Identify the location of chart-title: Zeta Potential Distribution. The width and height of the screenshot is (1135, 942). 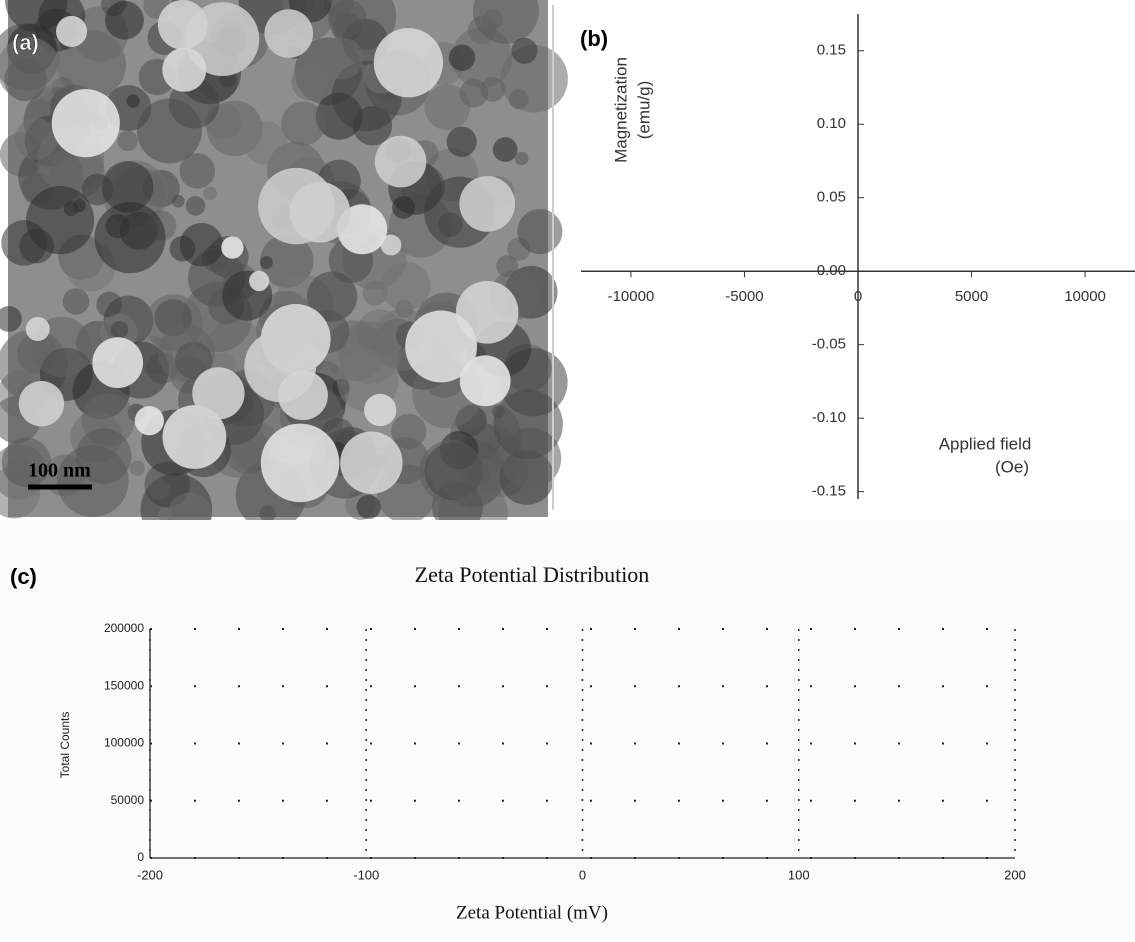
(532, 574).